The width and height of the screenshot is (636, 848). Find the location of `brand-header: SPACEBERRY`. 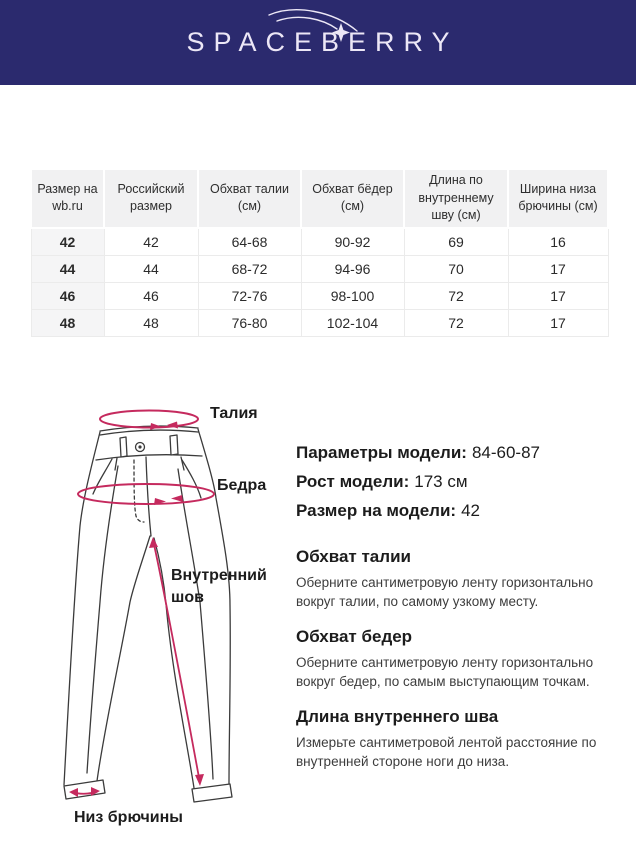

brand-header: SPACEBERRY is located at coordinates (318, 42).